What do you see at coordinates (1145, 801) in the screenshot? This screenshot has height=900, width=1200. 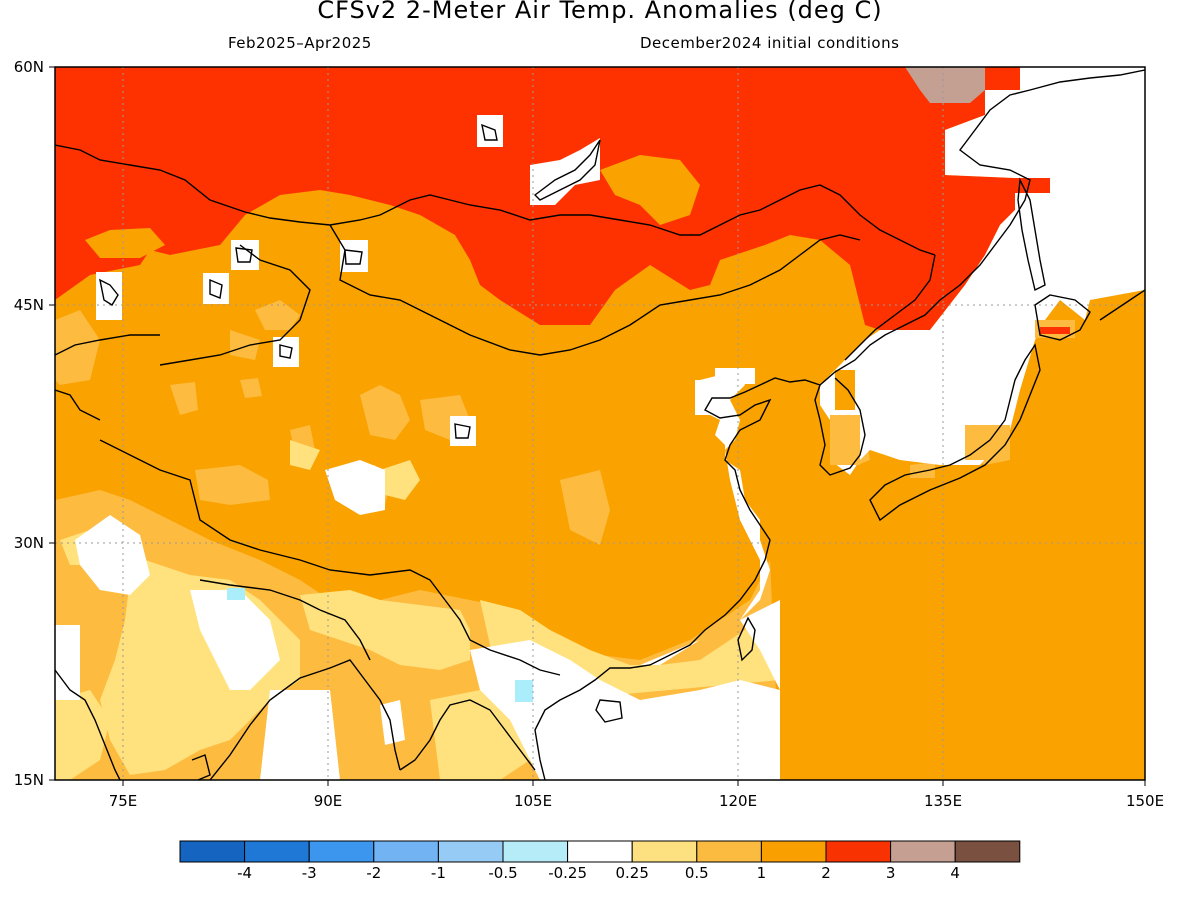 I see `lon-label-150e: 150E` at bounding box center [1145, 801].